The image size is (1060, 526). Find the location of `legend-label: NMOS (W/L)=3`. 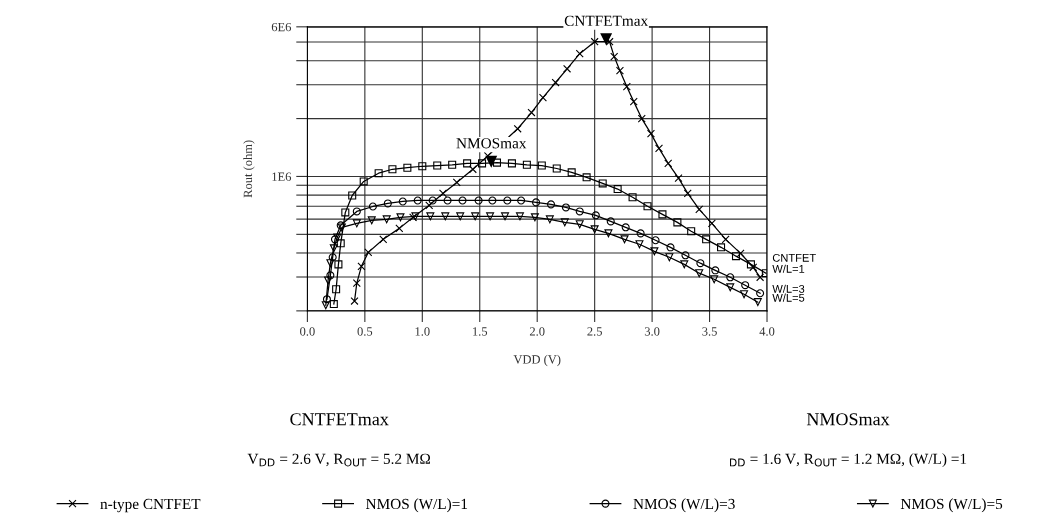

legend-label: NMOS (W/L)=3 is located at coordinates (684, 505).